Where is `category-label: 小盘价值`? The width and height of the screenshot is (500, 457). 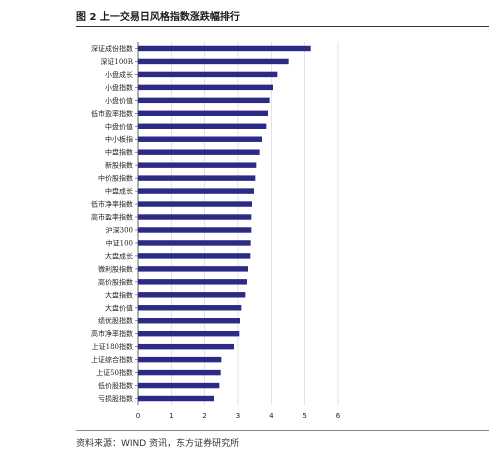 category-label: 小盘价值 is located at coordinates (119, 100).